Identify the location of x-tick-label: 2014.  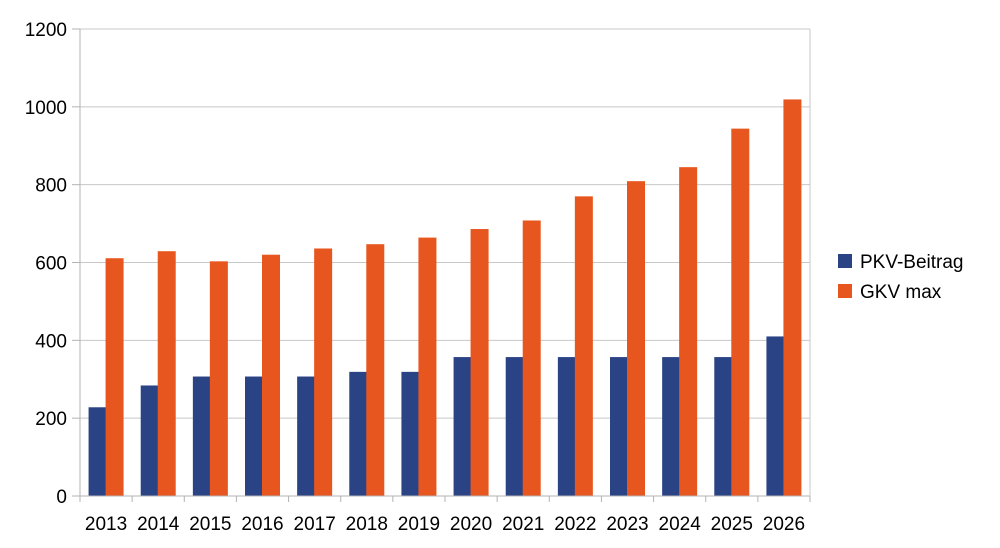
(158, 524).